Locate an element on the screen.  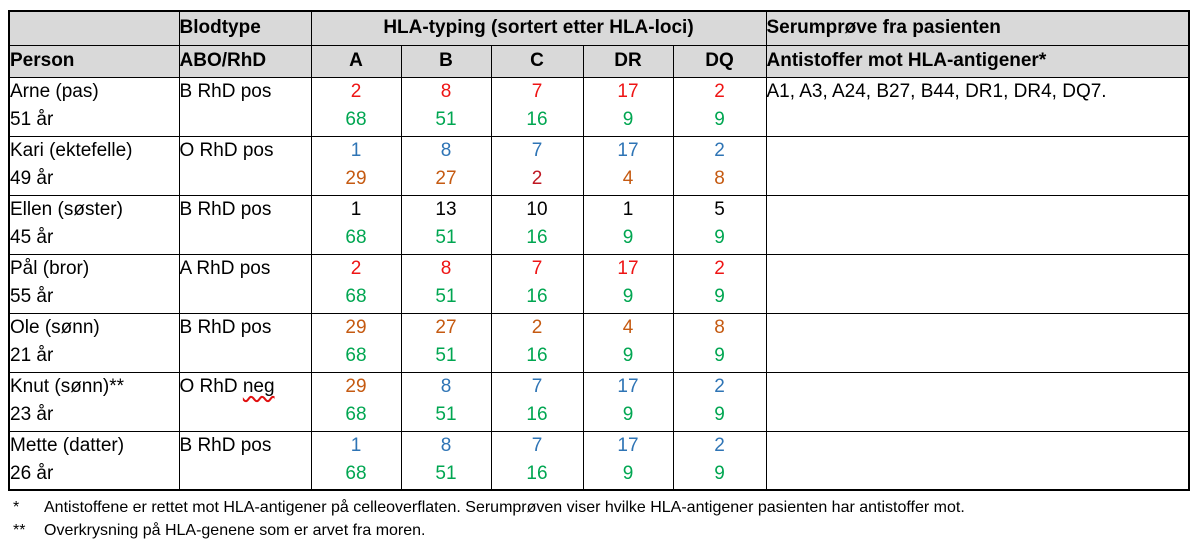
header-locus-b: B is located at coordinates (446, 61).